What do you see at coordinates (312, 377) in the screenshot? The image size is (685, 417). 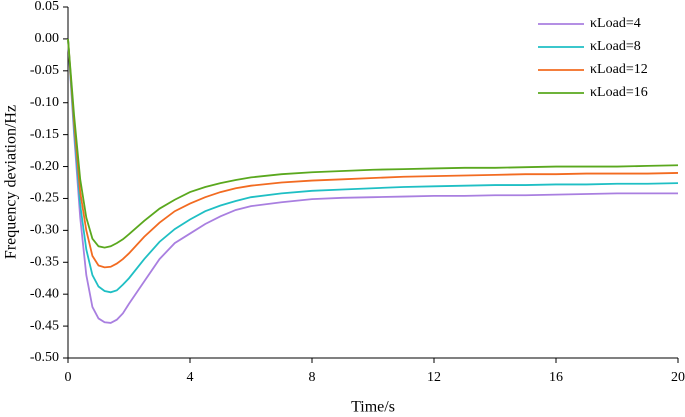 I see `x-tick-label: 8` at bounding box center [312, 377].